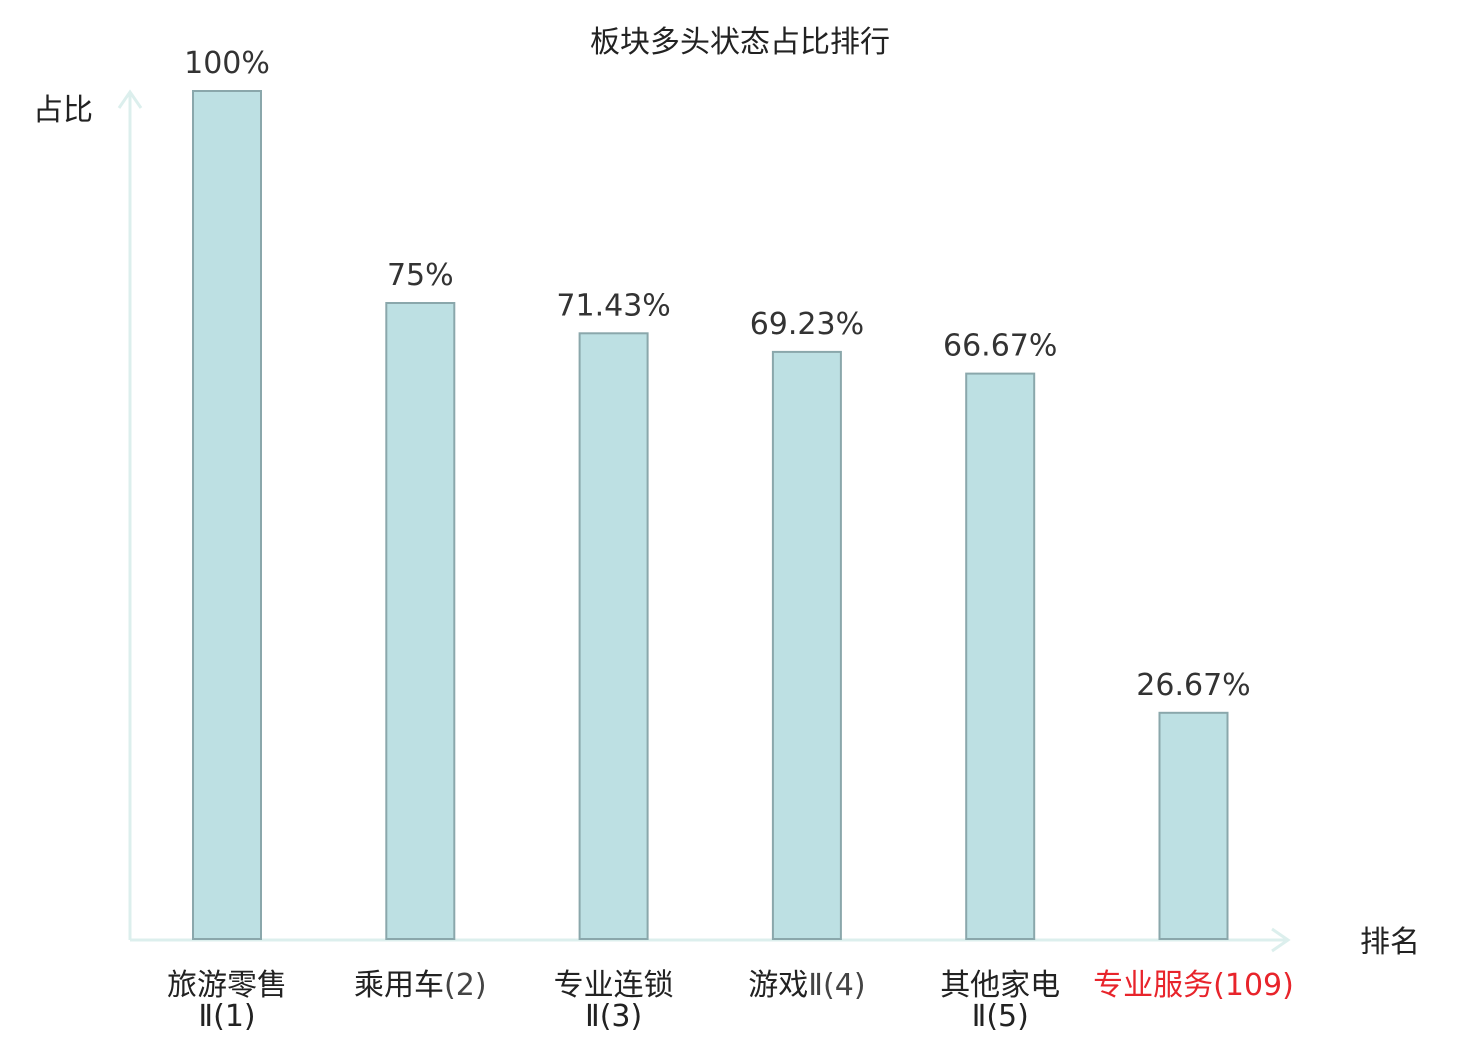  I want to click on bar-value-label: 100%, so click(227, 63).